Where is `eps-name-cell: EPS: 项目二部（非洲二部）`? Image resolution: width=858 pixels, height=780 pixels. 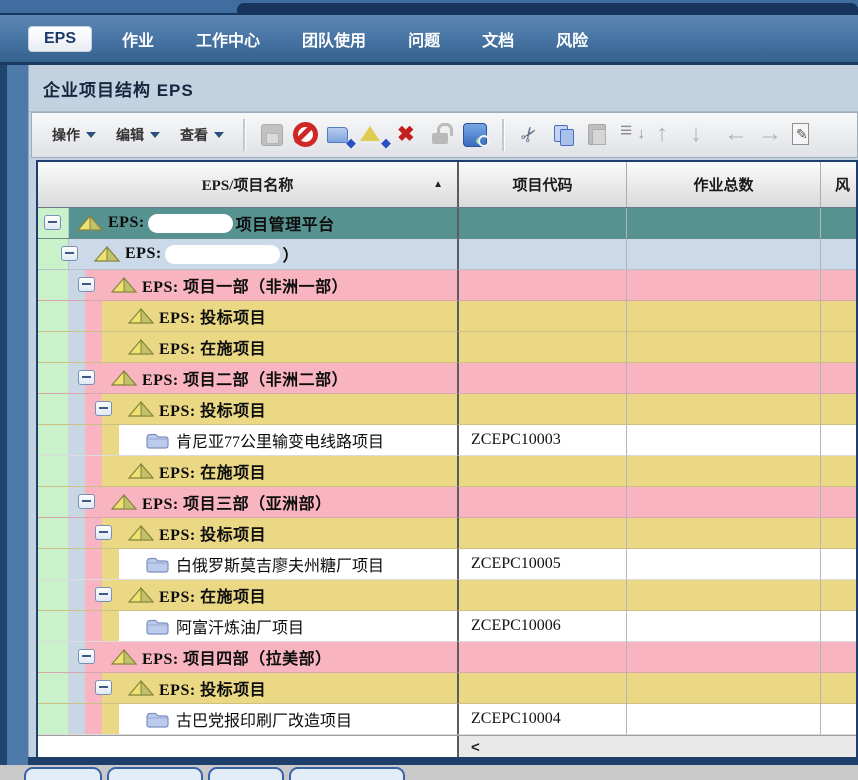 eps-name-cell: EPS: 项目二部（非洲二部） is located at coordinates (247, 378).